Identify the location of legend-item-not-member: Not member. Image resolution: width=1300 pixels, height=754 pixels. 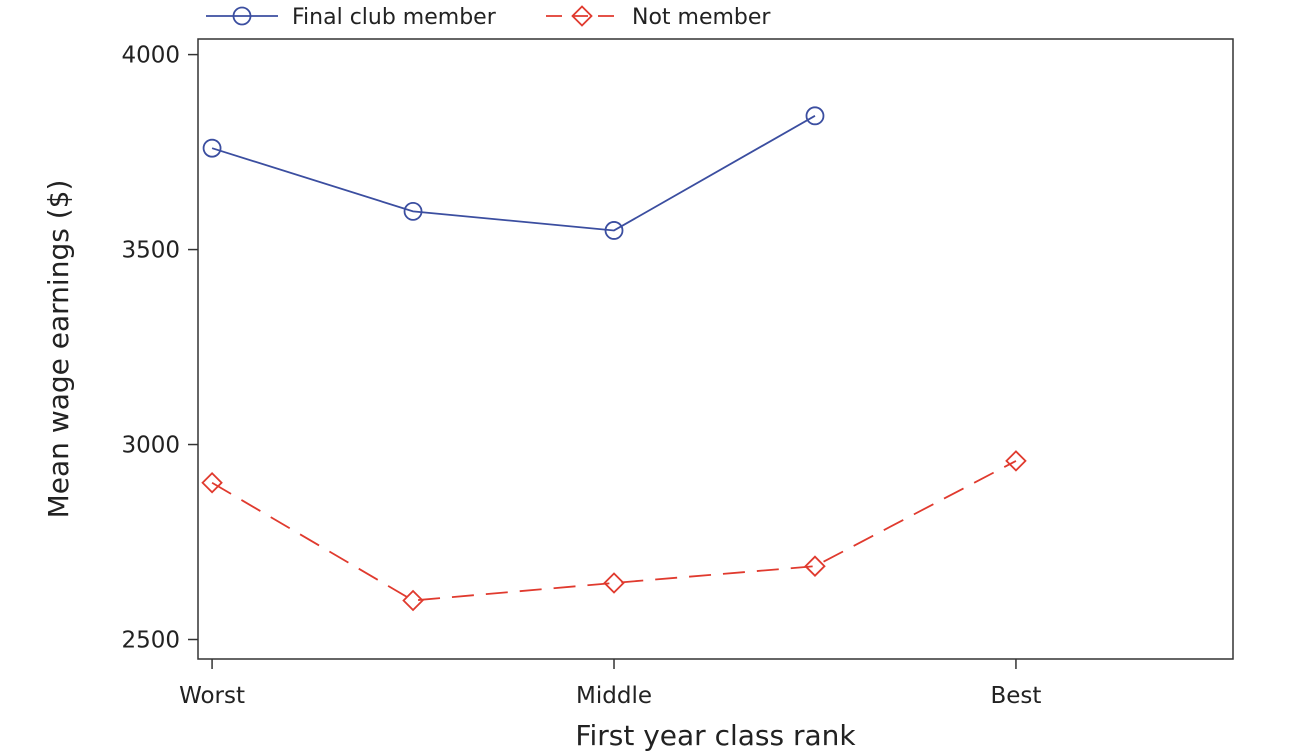
(658, 17).